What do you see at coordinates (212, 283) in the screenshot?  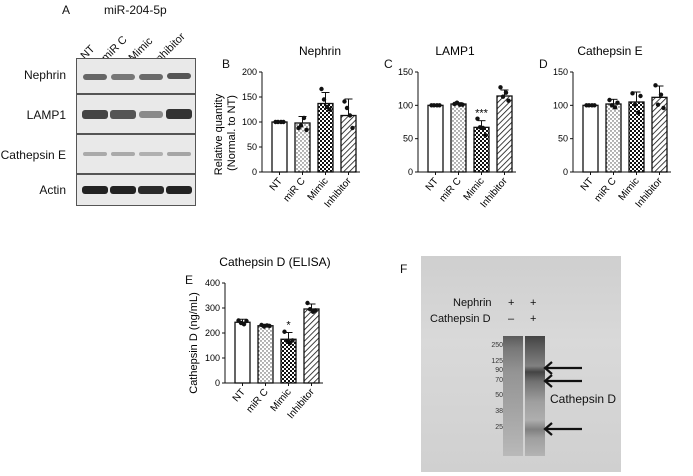 I see `y-tick-label: 400` at bounding box center [212, 283].